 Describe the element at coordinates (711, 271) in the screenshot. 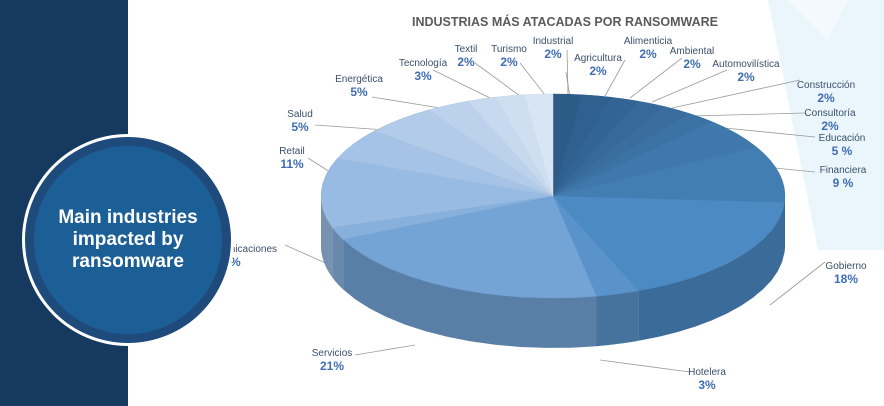

I see `slice-side-gobierno` at that location.